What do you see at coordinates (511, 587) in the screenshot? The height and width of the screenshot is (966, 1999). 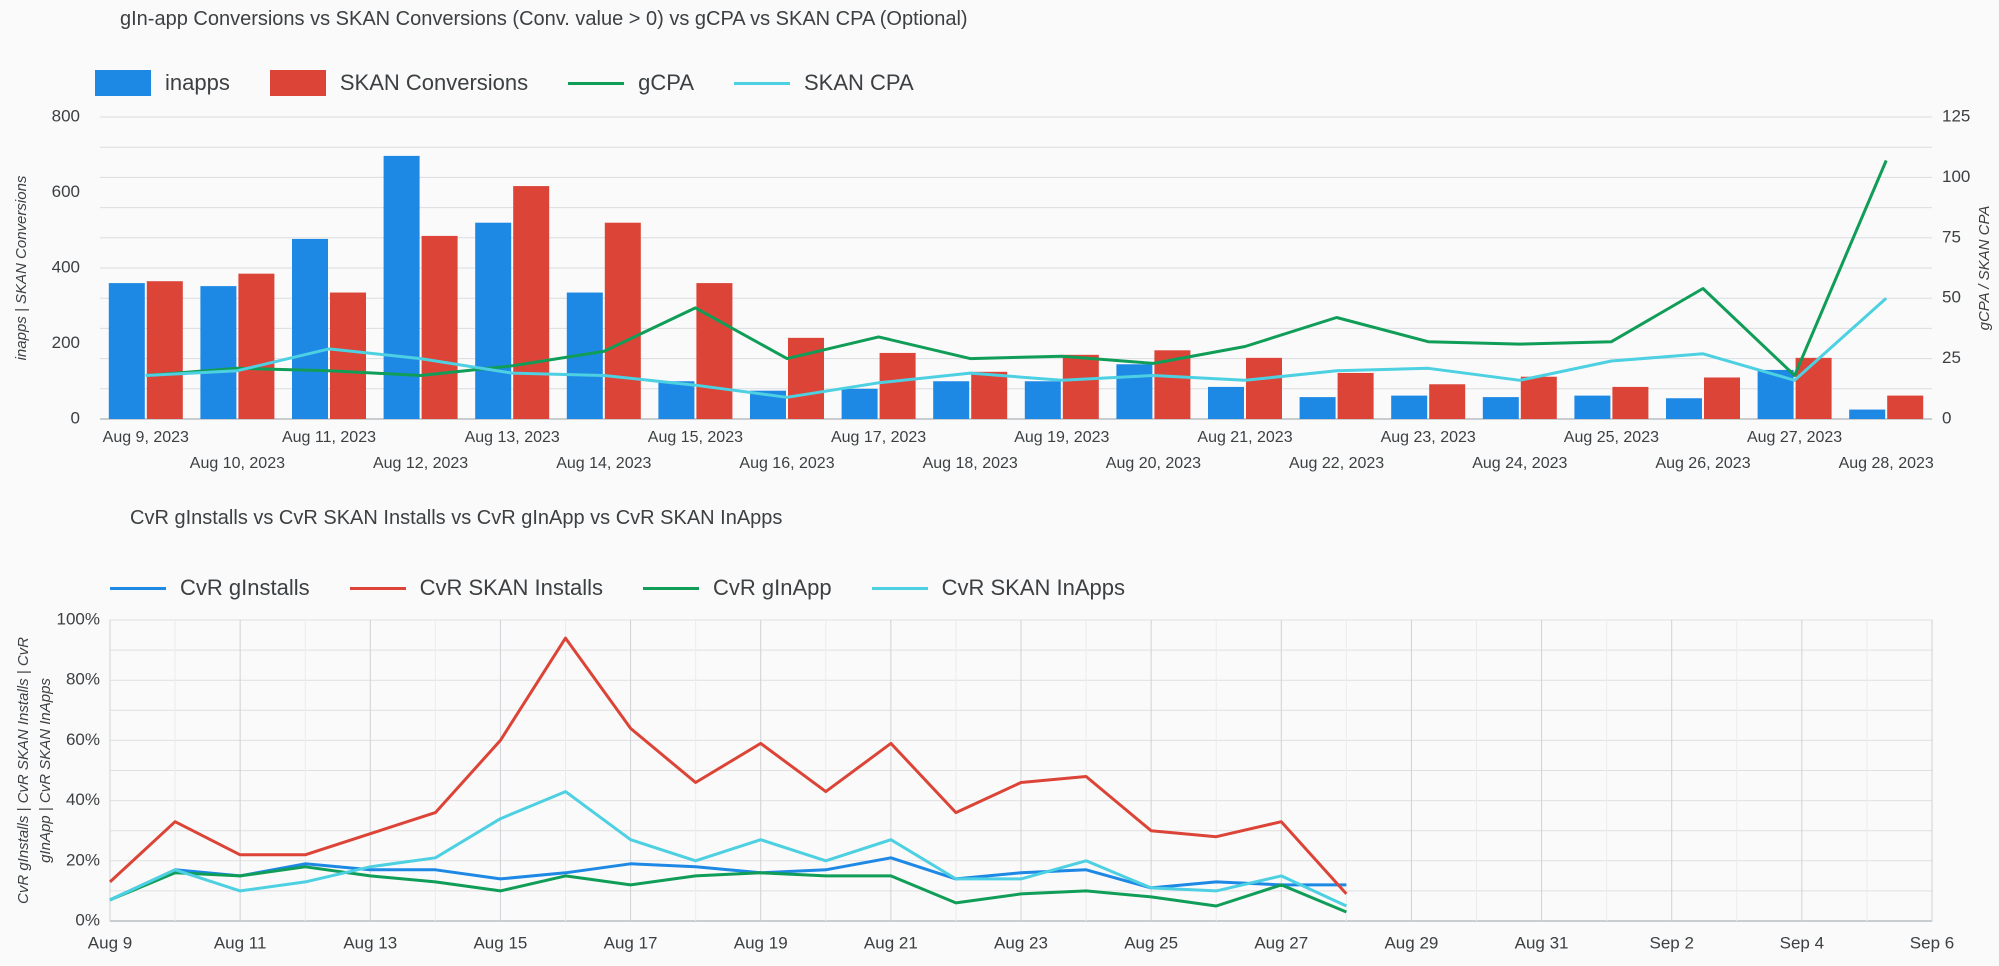 I see `legend-label-cvr-skan-installs: CvR SKAN Installs` at bounding box center [511, 587].